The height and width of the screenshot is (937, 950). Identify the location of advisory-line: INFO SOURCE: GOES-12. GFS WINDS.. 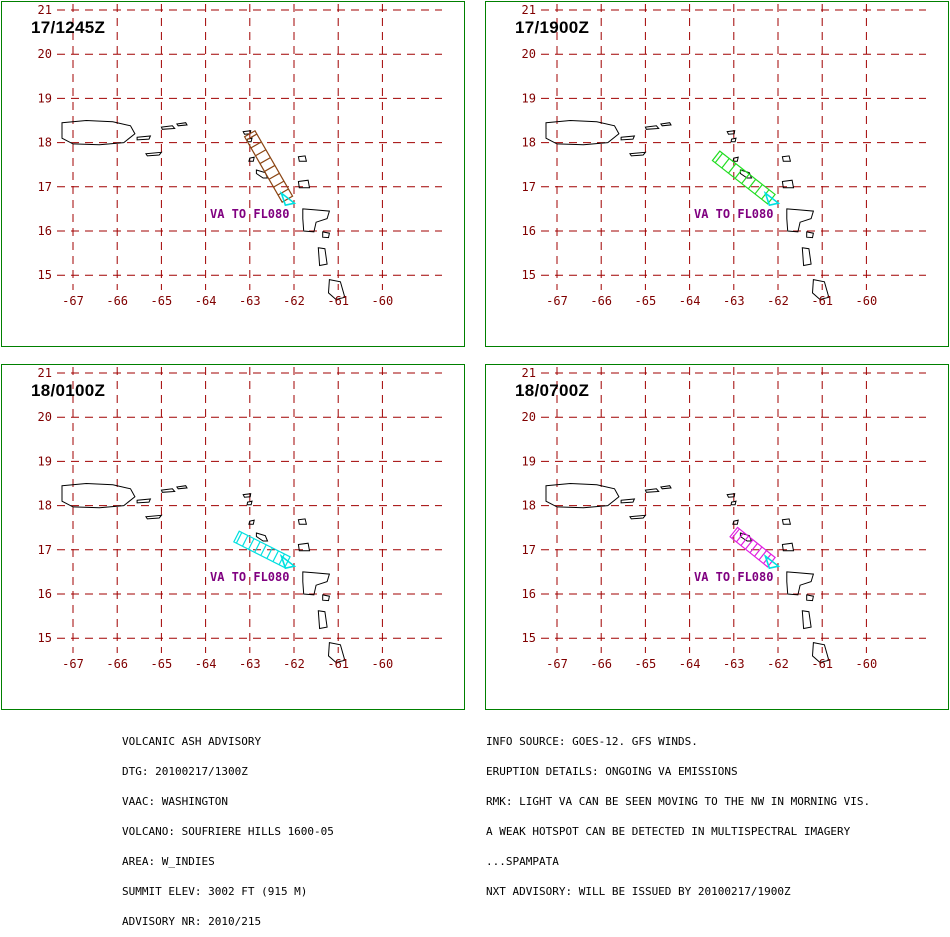
(592, 741).